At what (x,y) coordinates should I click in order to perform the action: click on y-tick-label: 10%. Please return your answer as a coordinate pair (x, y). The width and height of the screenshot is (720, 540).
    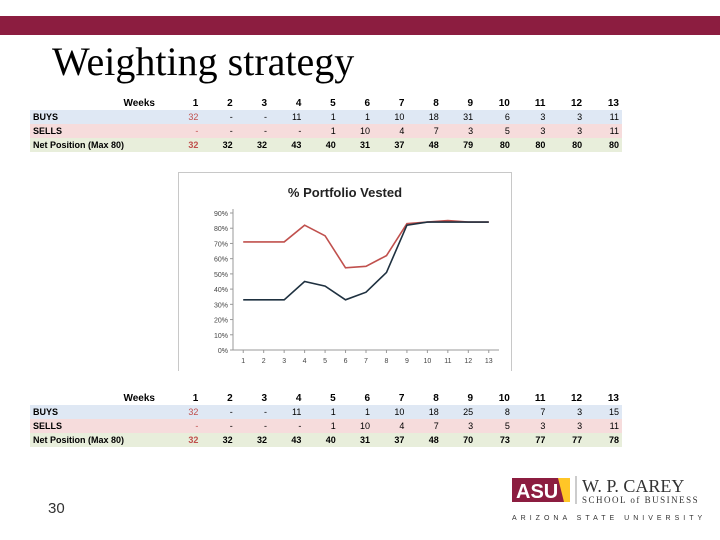
    Looking at the image, I should click on (221, 336).